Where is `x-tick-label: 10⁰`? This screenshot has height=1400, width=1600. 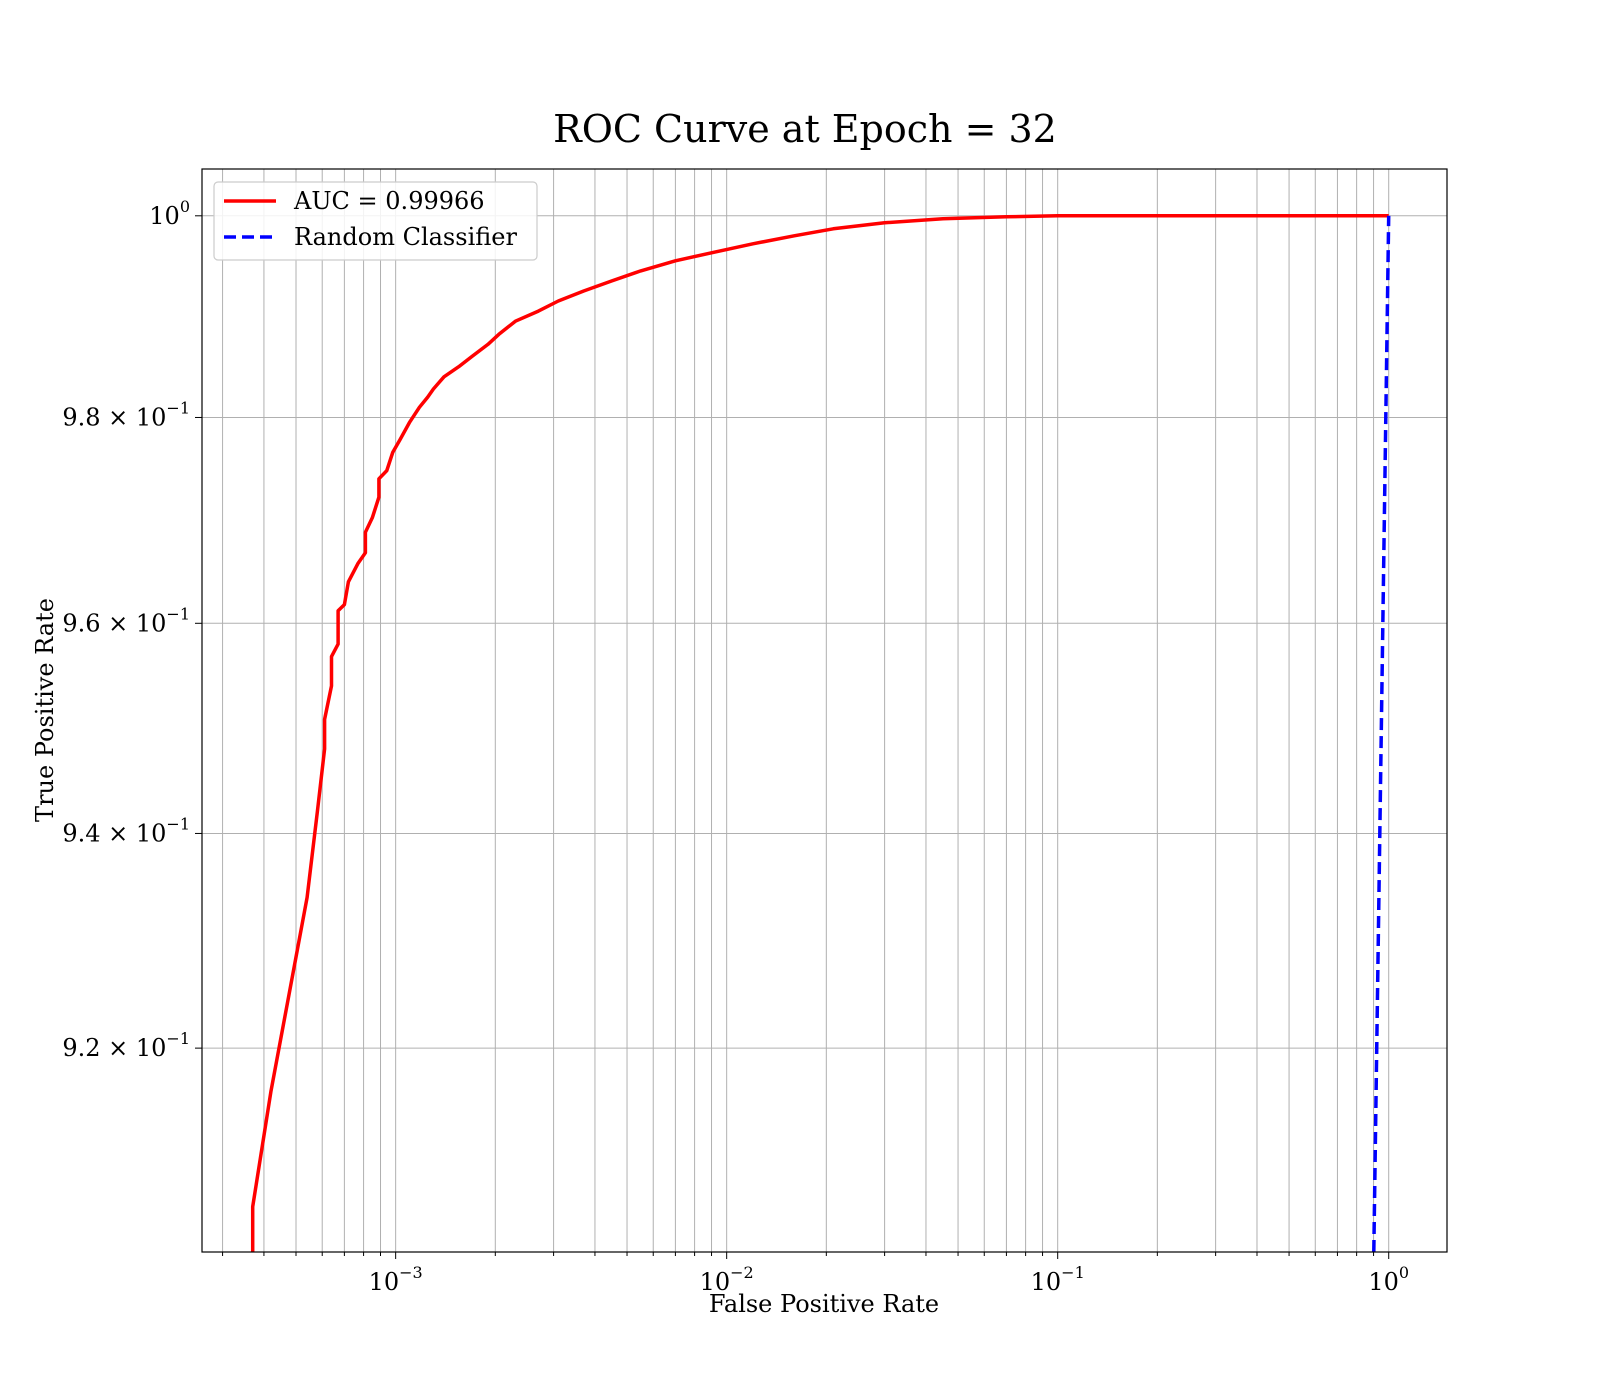 x-tick-label: 10⁰ is located at coordinates (1388, 1279).